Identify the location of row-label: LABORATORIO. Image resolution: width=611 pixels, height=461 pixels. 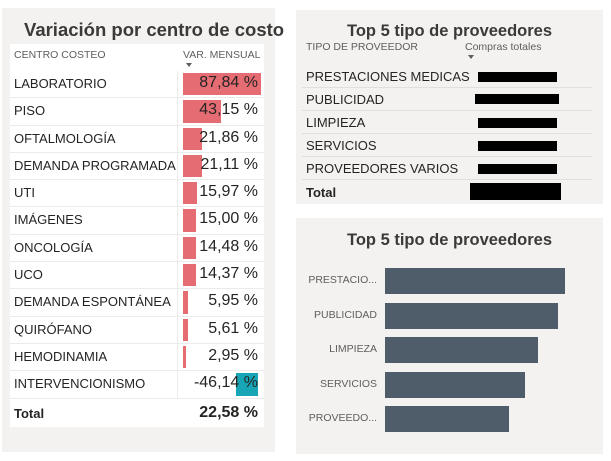
(60, 83).